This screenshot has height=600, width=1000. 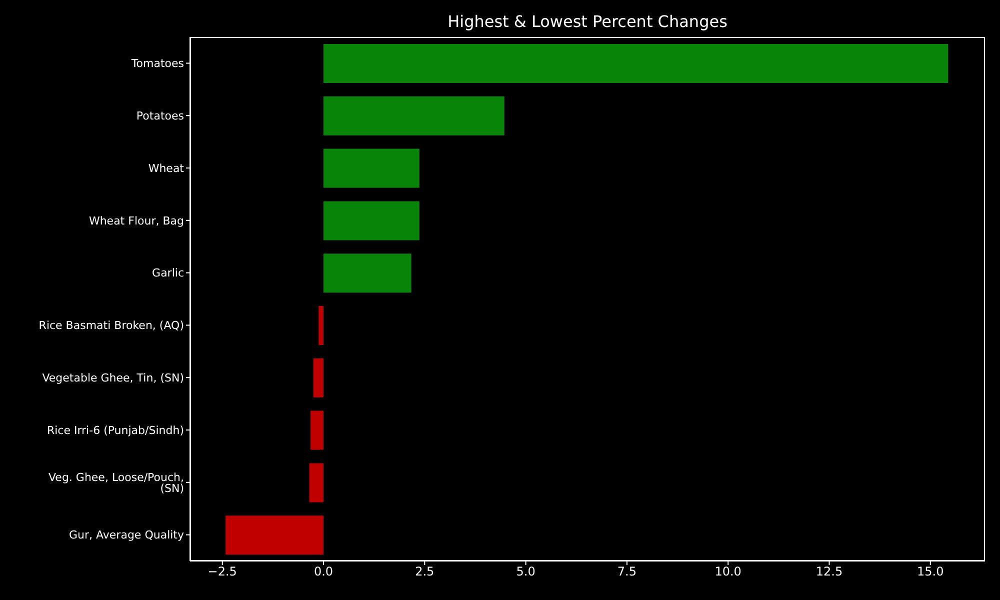 What do you see at coordinates (166, 168) in the screenshot?
I see `y-tick-label: Wheat` at bounding box center [166, 168].